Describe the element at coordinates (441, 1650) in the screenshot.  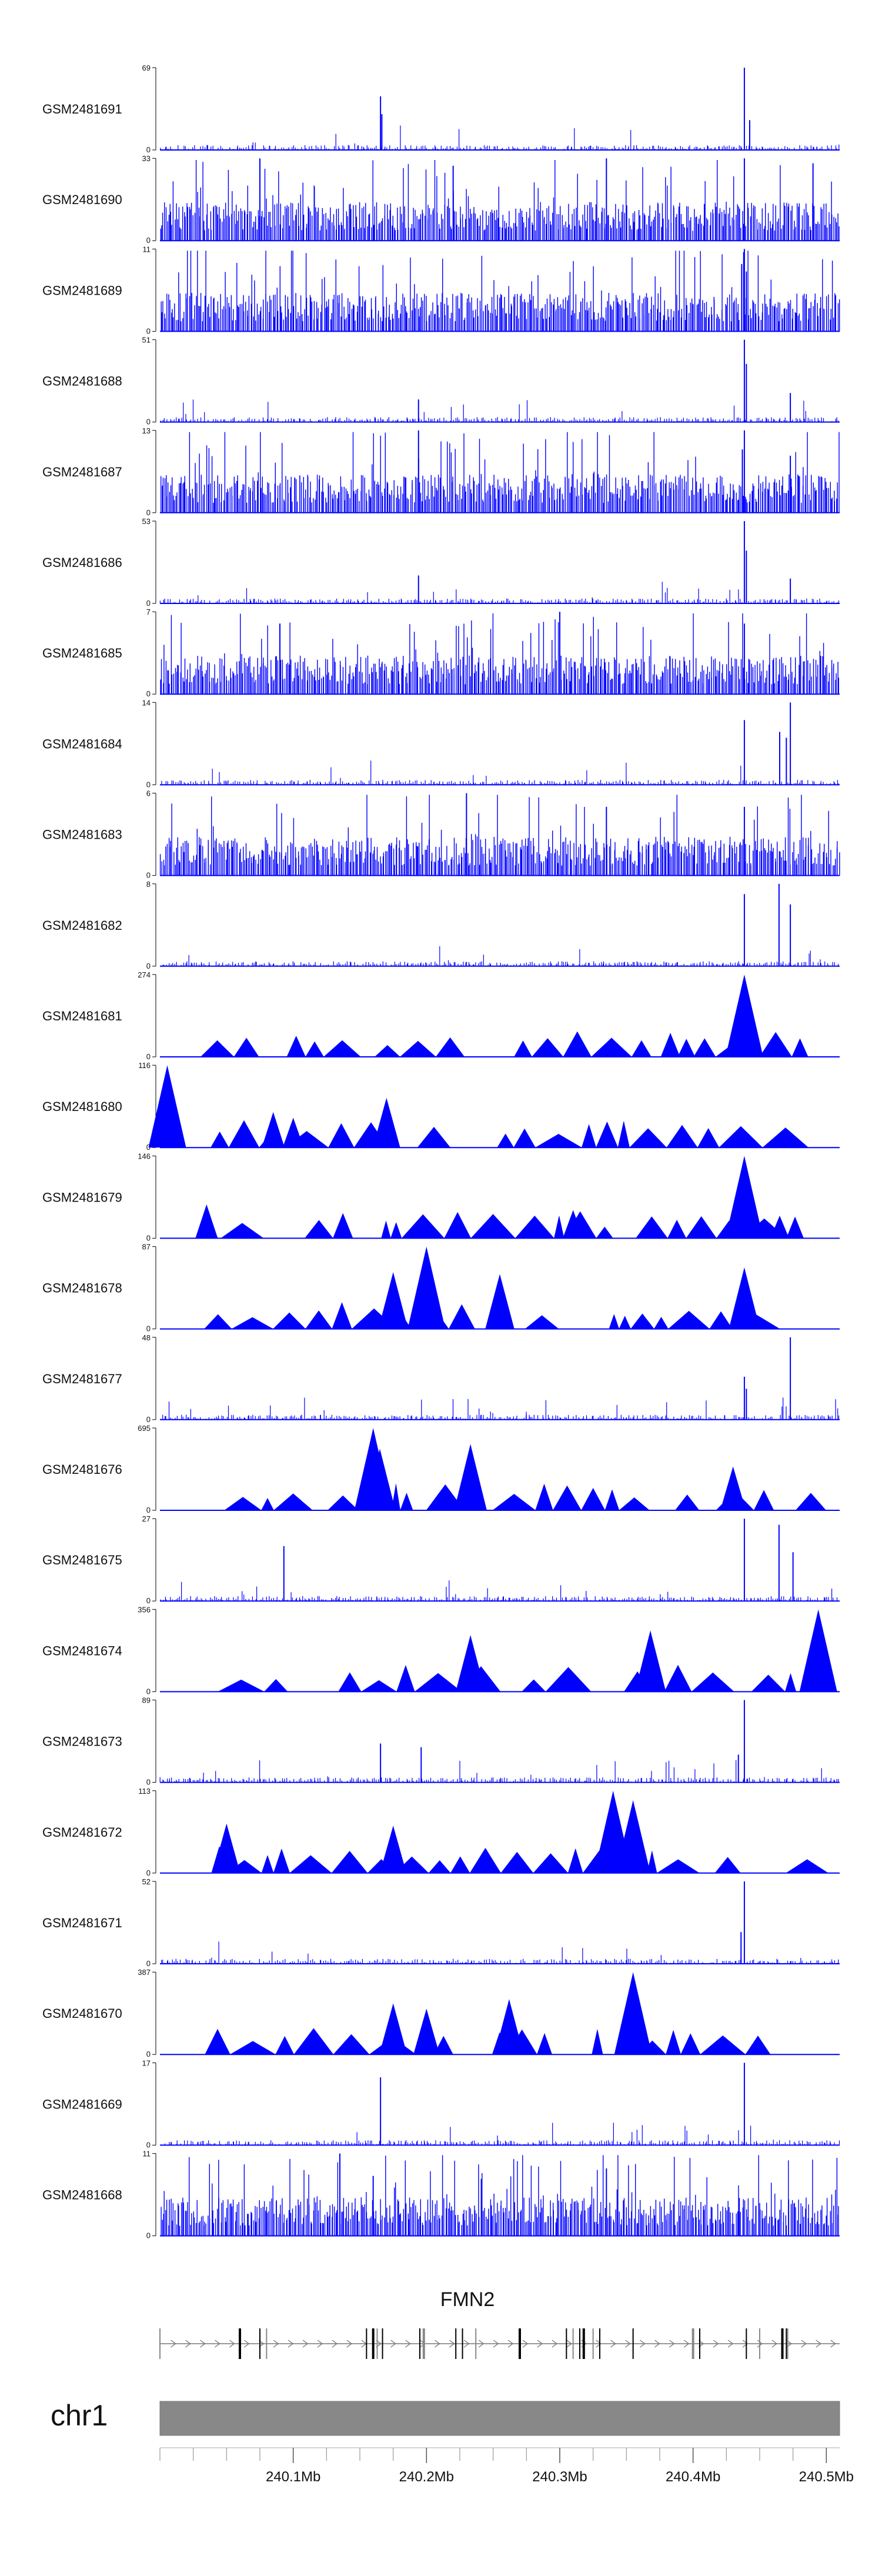
I see `track-GSM2481674: GSM2481674 356 0` at that location.